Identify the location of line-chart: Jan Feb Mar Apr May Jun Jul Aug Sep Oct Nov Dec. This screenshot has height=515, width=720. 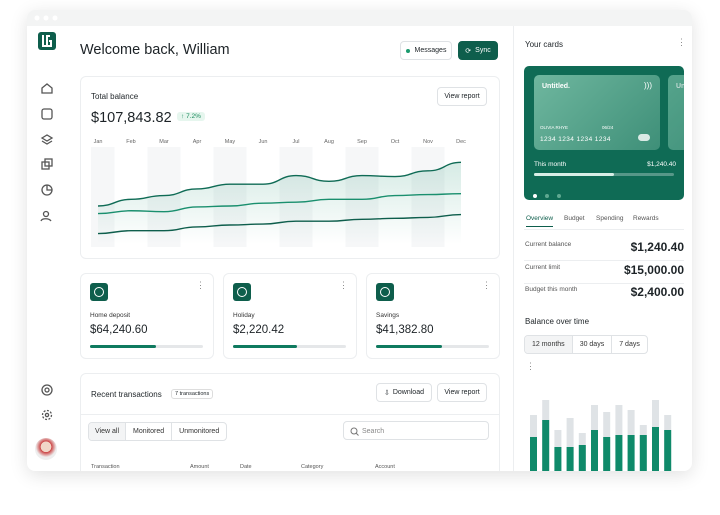
(278, 193).